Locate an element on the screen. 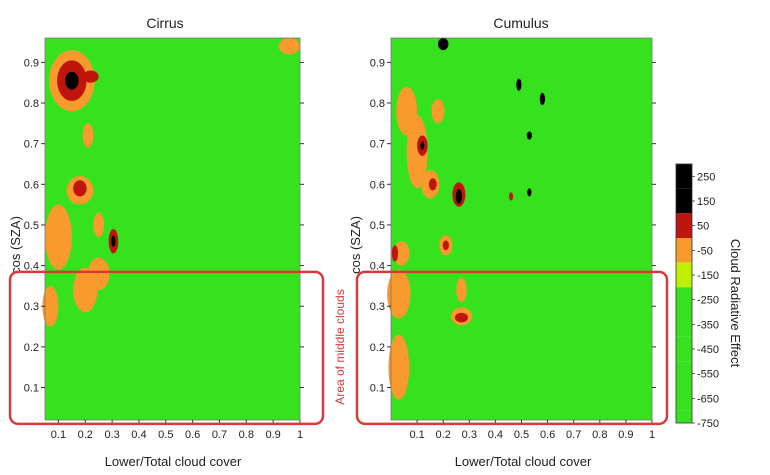 The height and width of the screenshot is (475, 770). colorbar-tick-label: -650 is located at coordinates (708, 399).